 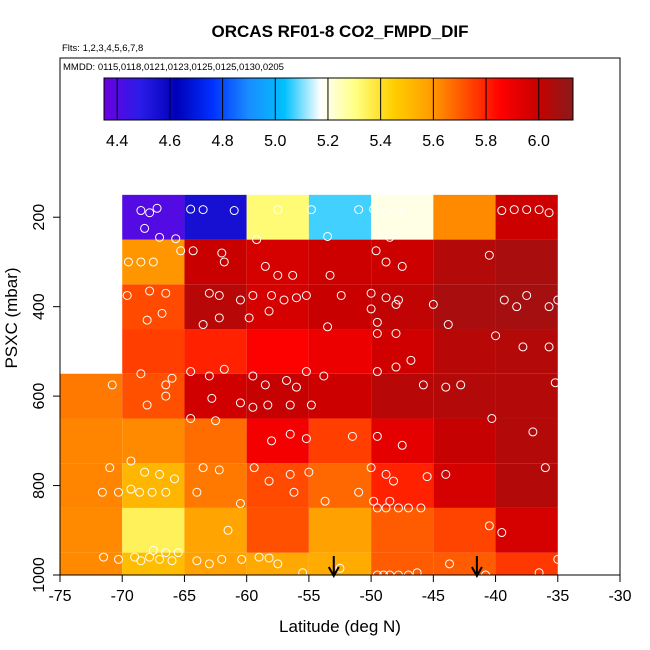 What do you see at coordinates (619, 596) in the screenshot?
I see `x-tick-label: -30` at bounding box center [619, 596].